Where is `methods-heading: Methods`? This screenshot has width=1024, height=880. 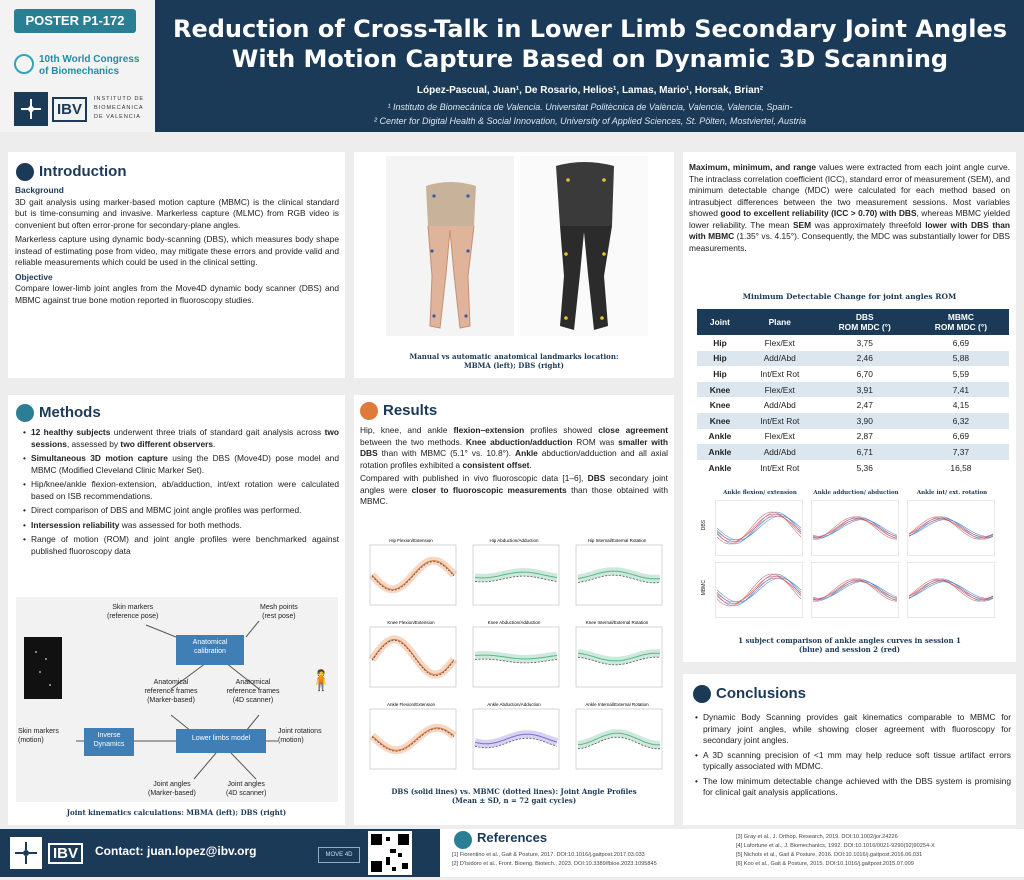 methods-heading: Methods is located at coordinates (70, 412).